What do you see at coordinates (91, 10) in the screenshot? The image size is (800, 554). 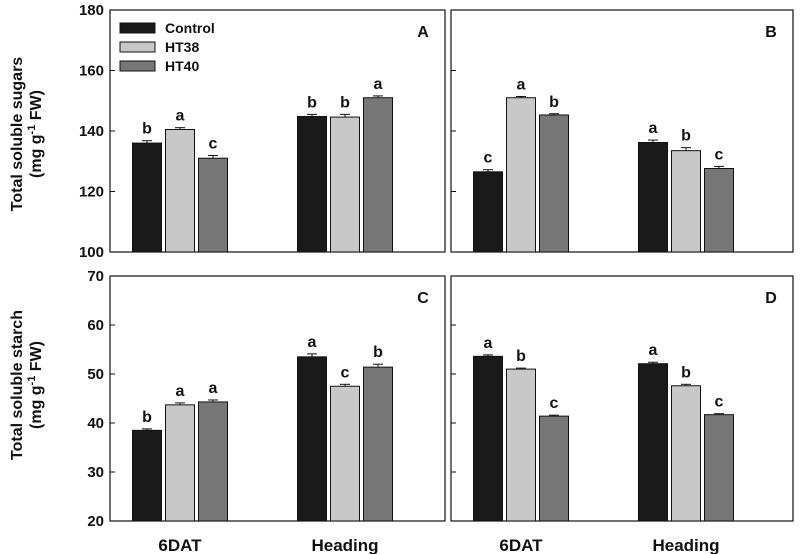 I see `y-tick-label: 180` at bounding box center [91, 10].